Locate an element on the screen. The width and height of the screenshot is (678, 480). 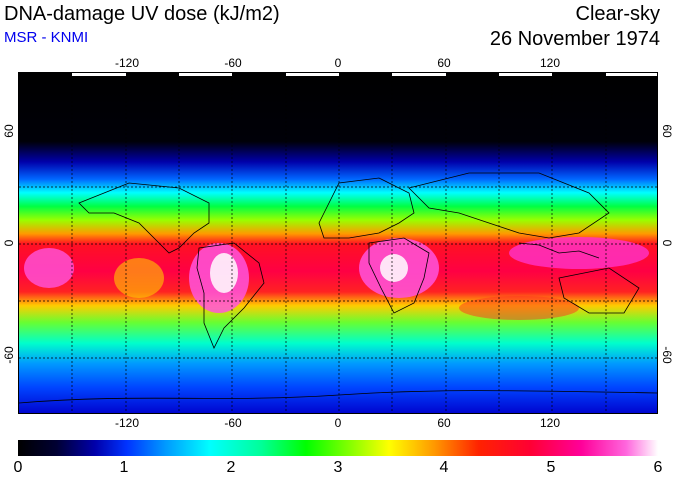
sky-condition-label: Clear-sky is located at coordinates (617, 14).